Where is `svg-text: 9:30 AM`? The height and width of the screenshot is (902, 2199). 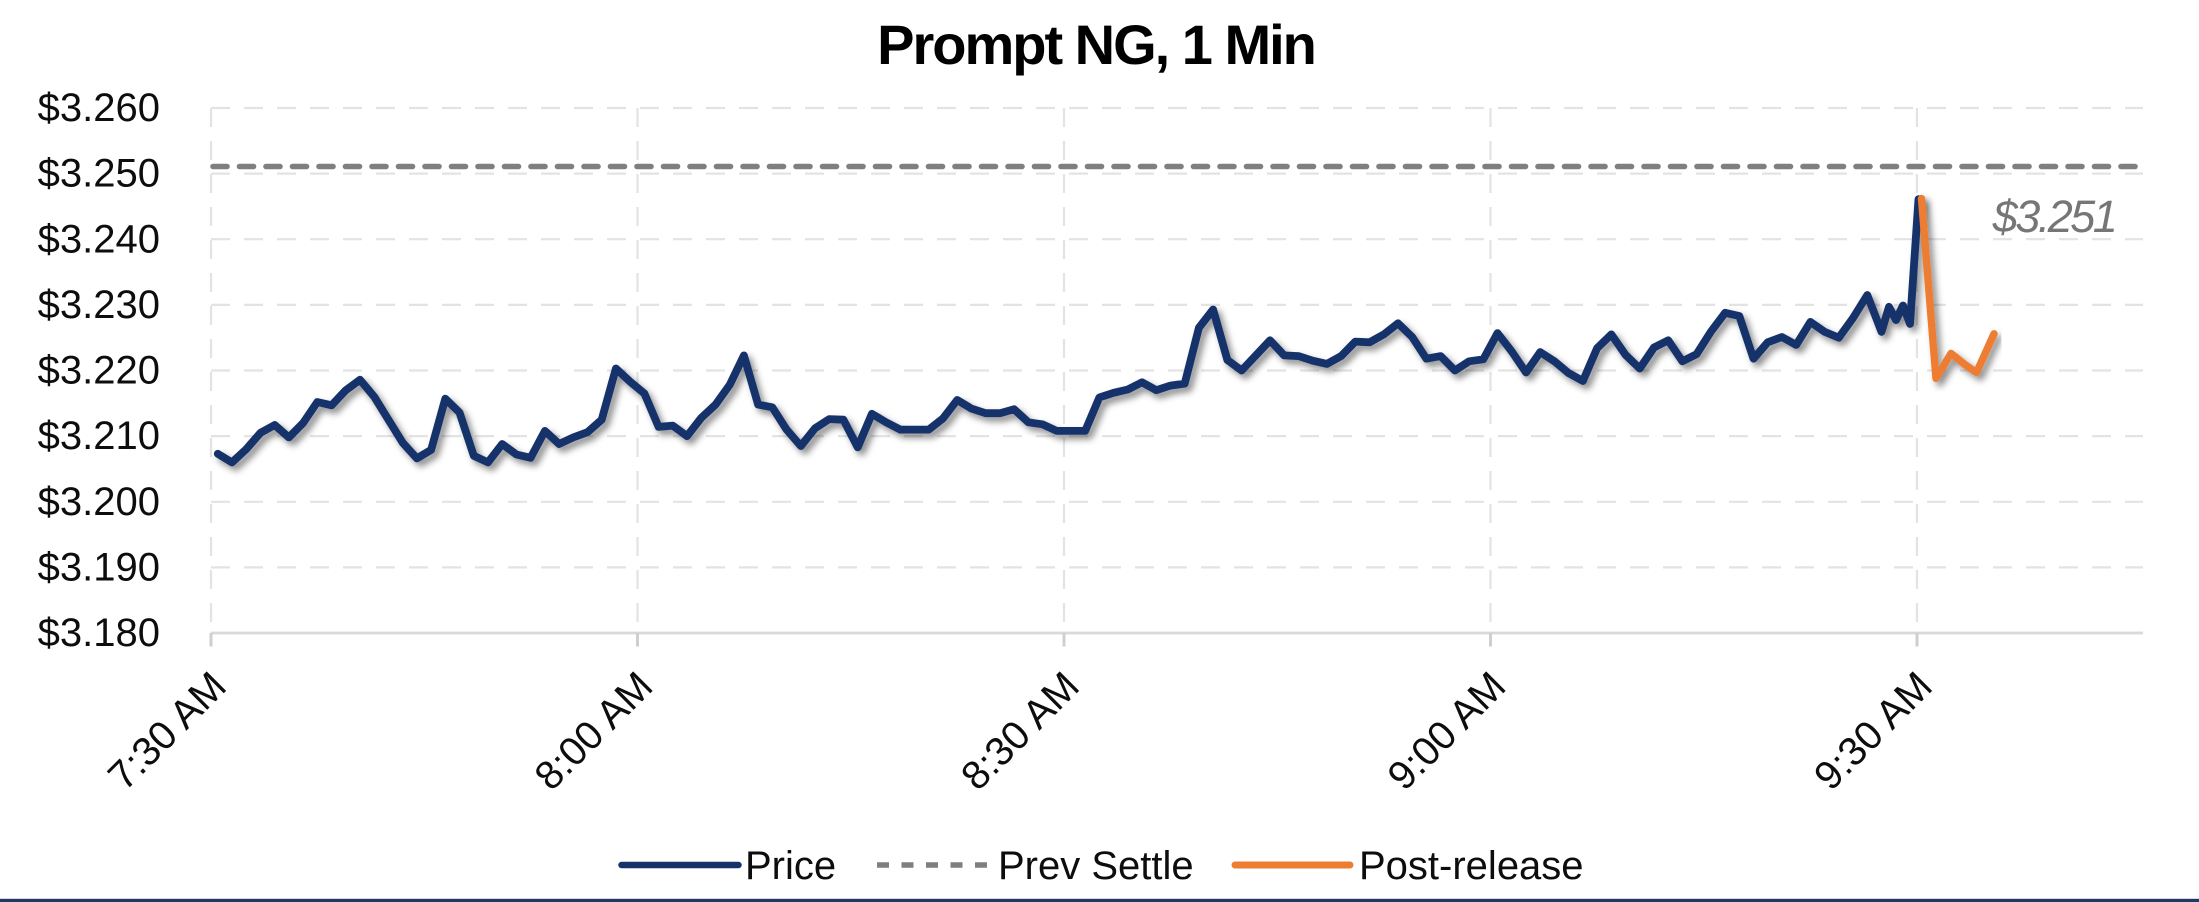 svg-text: 9:30 AM is located at coordinates (1873, 731).